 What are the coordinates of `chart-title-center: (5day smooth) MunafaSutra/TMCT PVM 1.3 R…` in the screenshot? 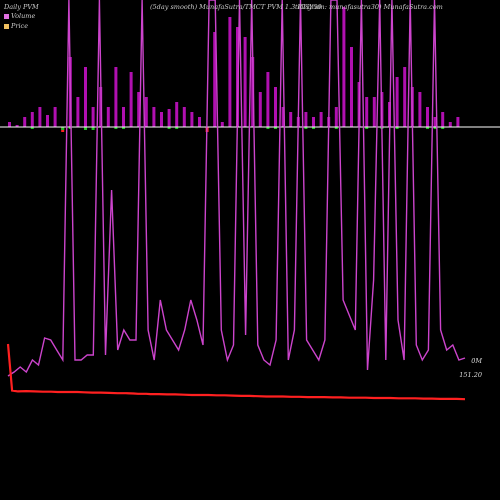 It's located at (236, 7).